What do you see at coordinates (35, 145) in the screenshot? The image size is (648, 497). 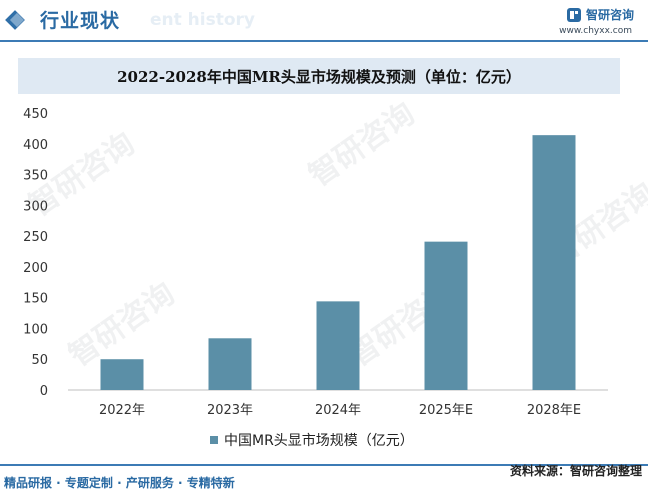 I see `y-tick-label: 400` at bounding box center [35, 145].